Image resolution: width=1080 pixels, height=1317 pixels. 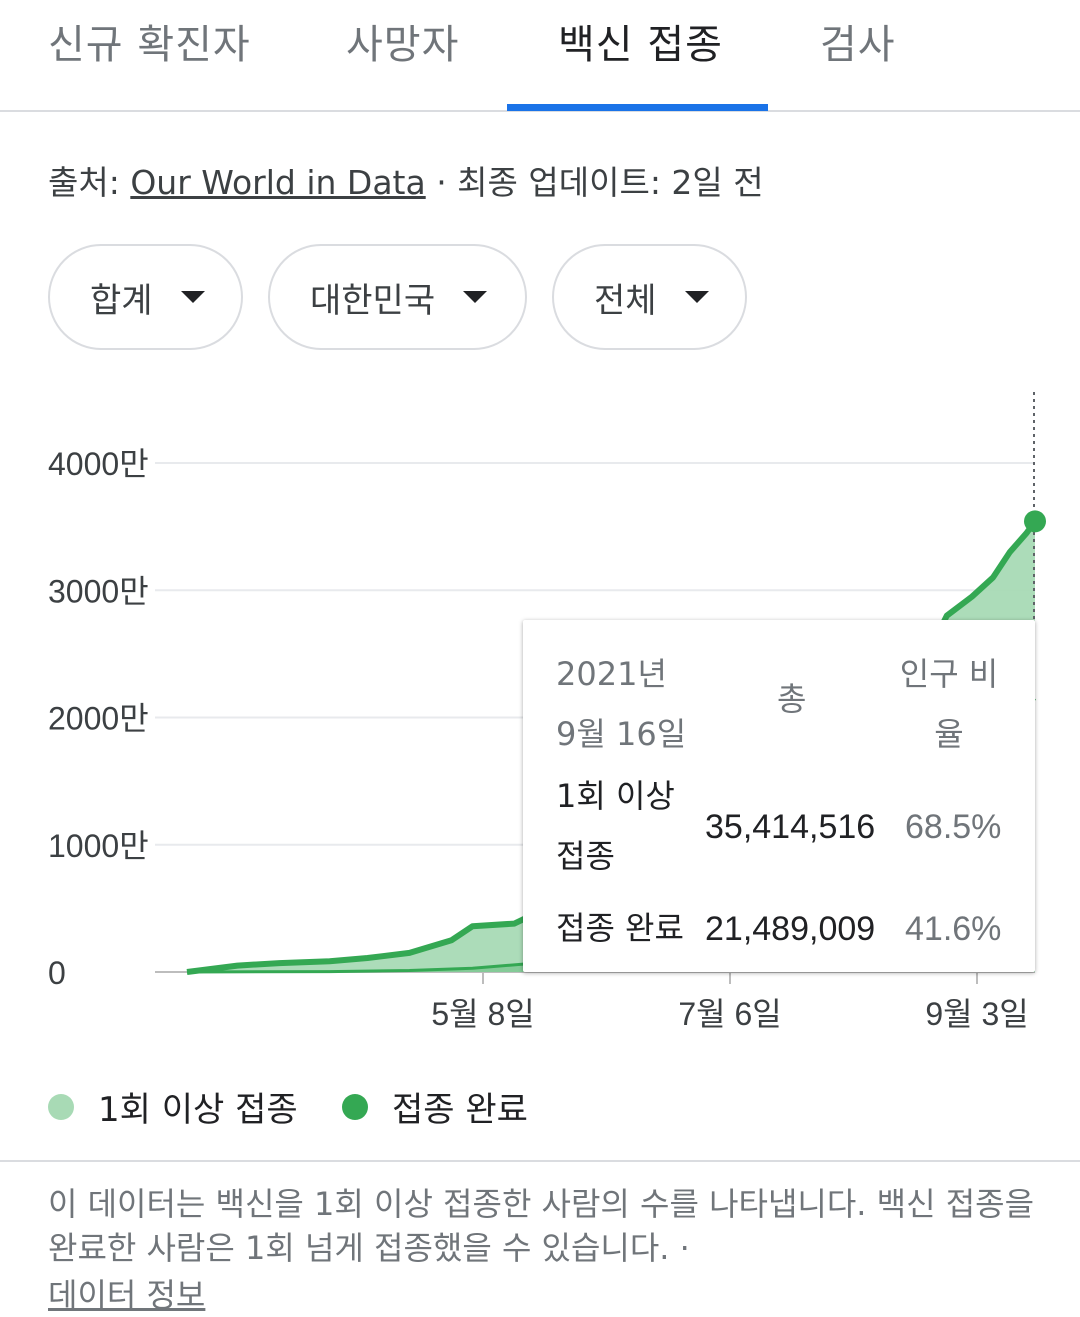 What do you see at coordinates (949, 704) in the screenshot?
I see `tooltip-header-percent: 인구 비율` at bounding box center [949, 704].